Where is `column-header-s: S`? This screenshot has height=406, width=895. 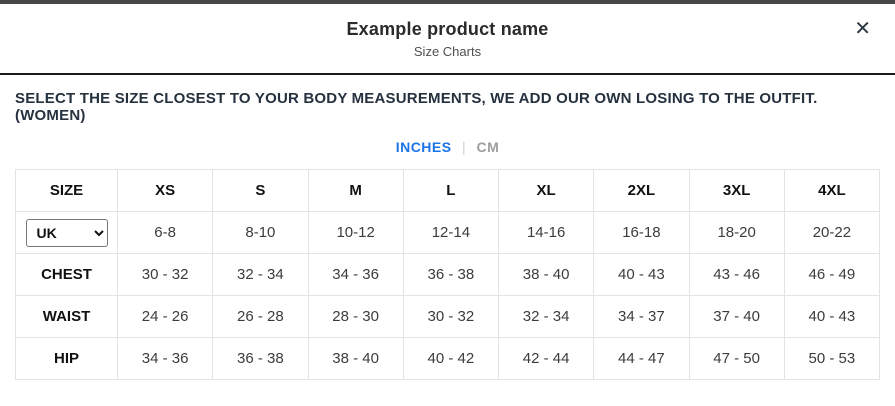 column-header-s: S is located at coordinates (260, 190).